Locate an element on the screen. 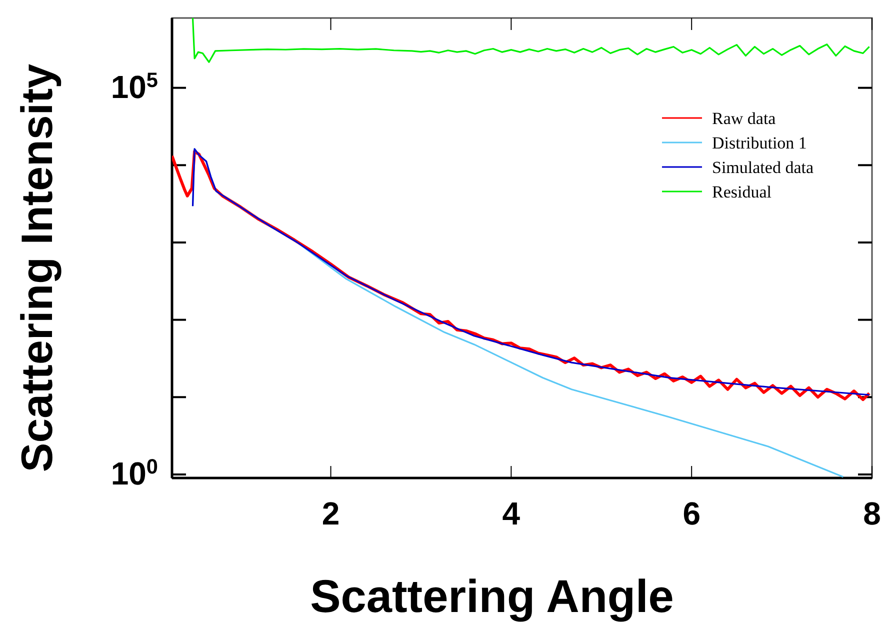 The height and width of the screenshot is (626, 892). legend-label: Distribution 1 is located at coordinates (759, 142).